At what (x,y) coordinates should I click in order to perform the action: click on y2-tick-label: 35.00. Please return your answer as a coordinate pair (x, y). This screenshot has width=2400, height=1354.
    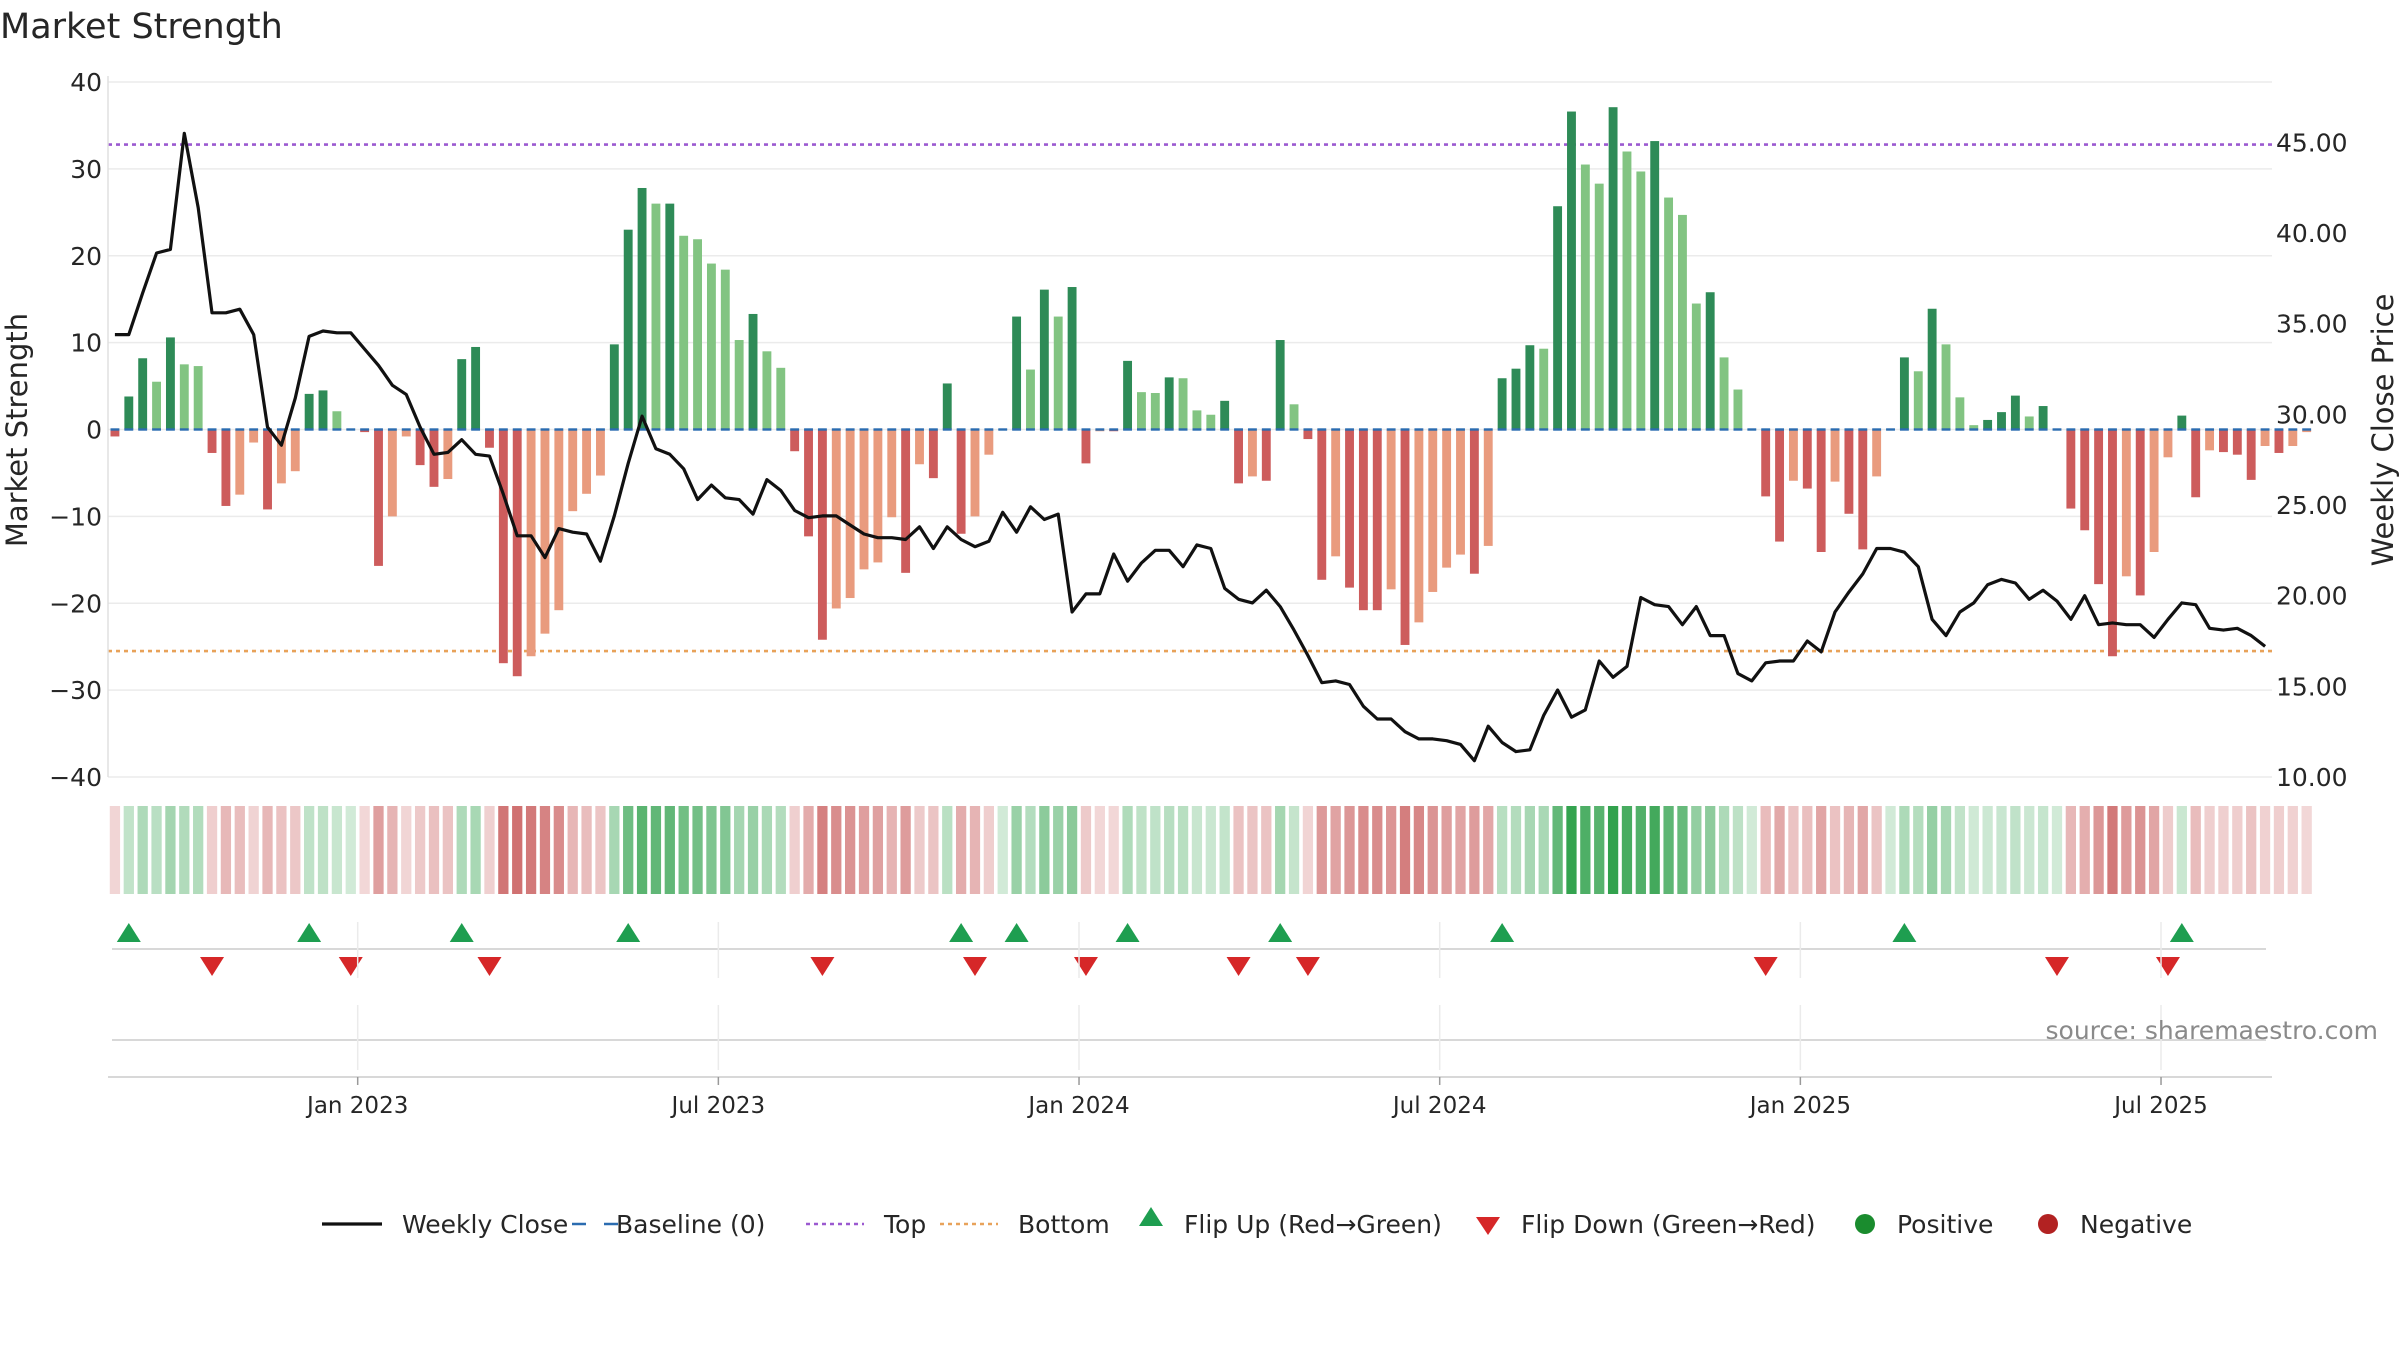
    Looking at the image, I should click on (2312, 324).